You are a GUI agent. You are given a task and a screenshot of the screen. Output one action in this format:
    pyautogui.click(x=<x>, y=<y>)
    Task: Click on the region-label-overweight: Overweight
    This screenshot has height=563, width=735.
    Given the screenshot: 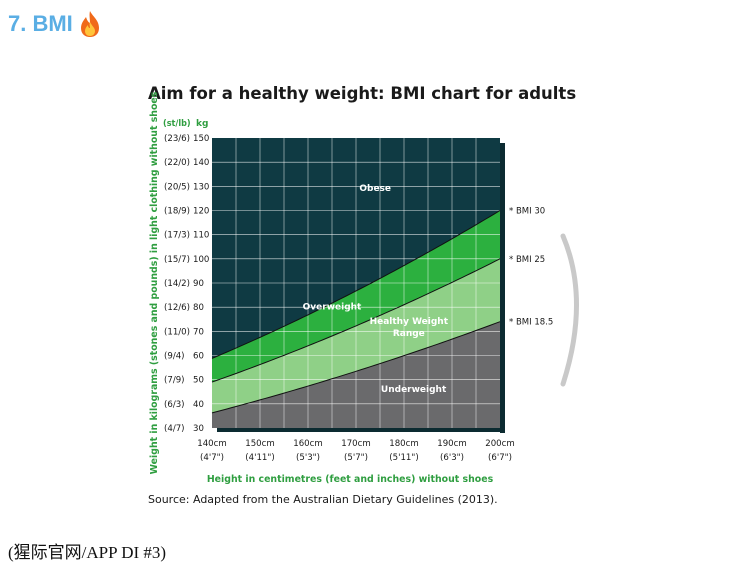 What is the action you would take?
    pyautogui.click(x=332, y=308)
    